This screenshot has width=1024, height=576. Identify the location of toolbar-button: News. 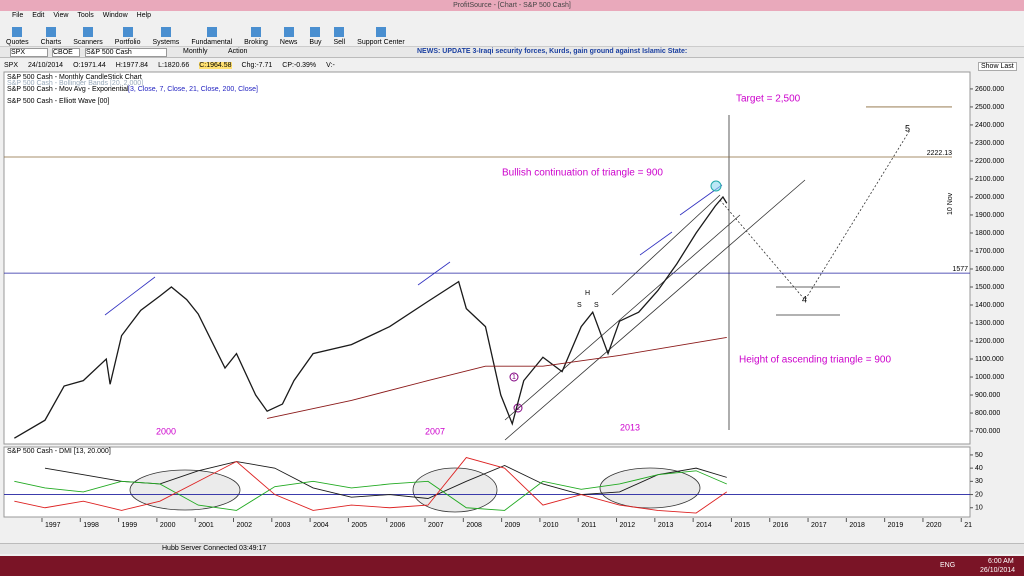
(288, 36).